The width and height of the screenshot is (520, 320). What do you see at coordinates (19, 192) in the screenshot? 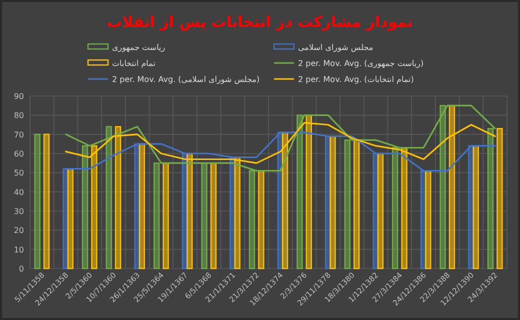
I see `y-tick-label: 40` at bounding box center [19, 192].